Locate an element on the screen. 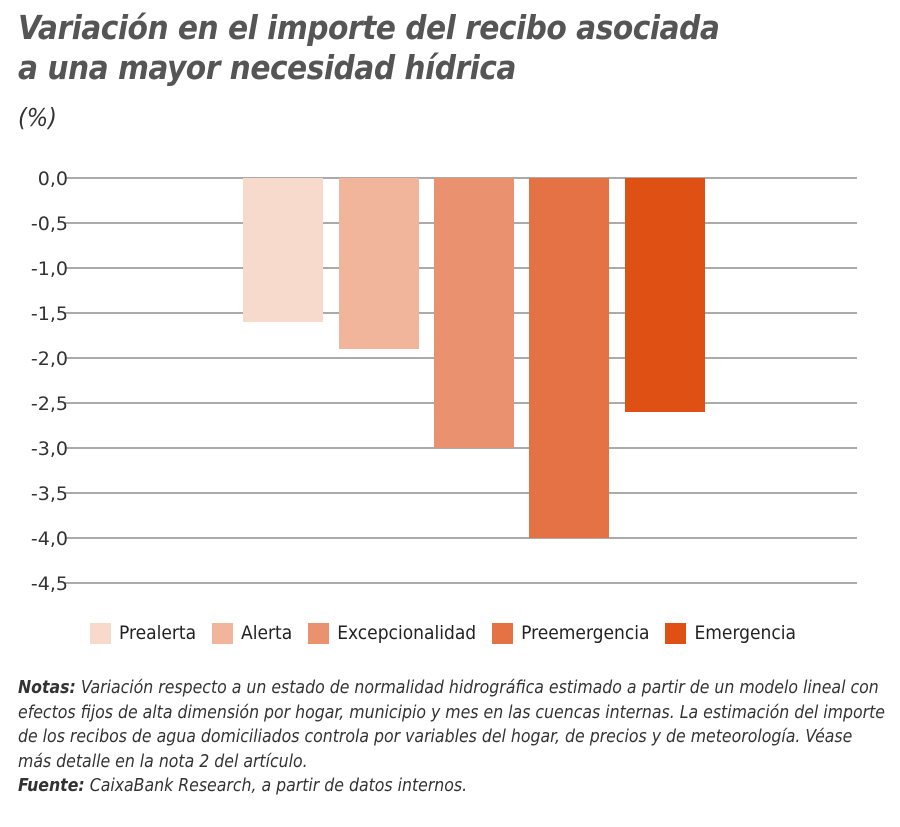 This screenshot has width=900, height=827. bar-emergencia is located at coordinates (665, 295).